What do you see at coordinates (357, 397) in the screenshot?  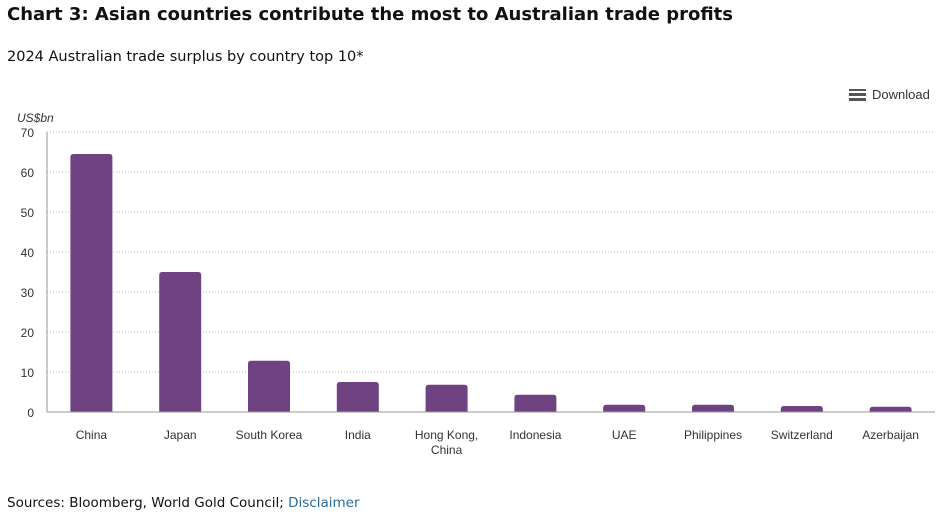 I see `bar-india` at bounding box center [357, 397].